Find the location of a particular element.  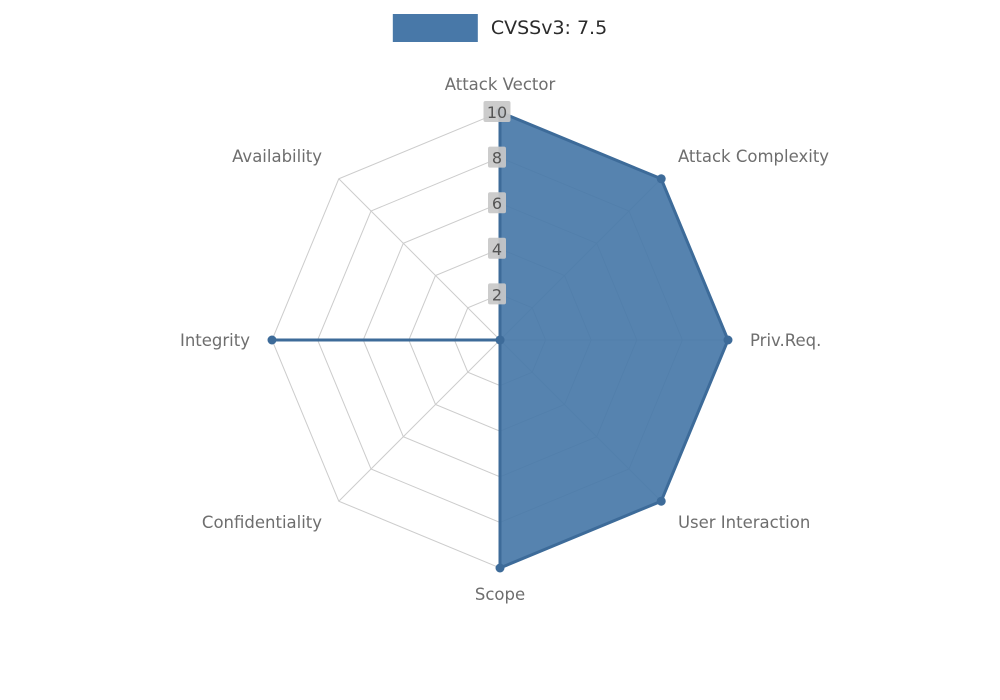

axis-label: User Interaction is located at coordinates (744, 522).